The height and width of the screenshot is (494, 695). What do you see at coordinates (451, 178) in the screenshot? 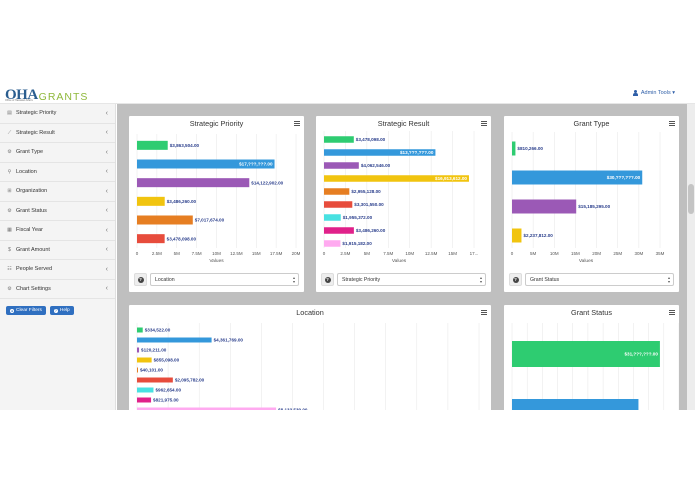
I see `data-label: $16,913,612.00` at bounding box center [451, 178].